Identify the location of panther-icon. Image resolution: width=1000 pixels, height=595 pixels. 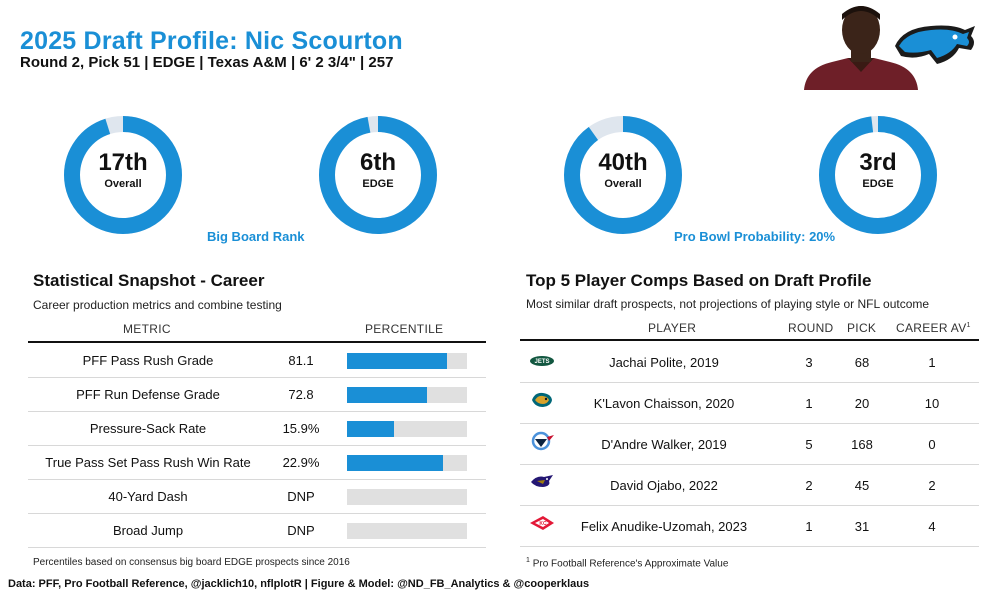
(935, 45).